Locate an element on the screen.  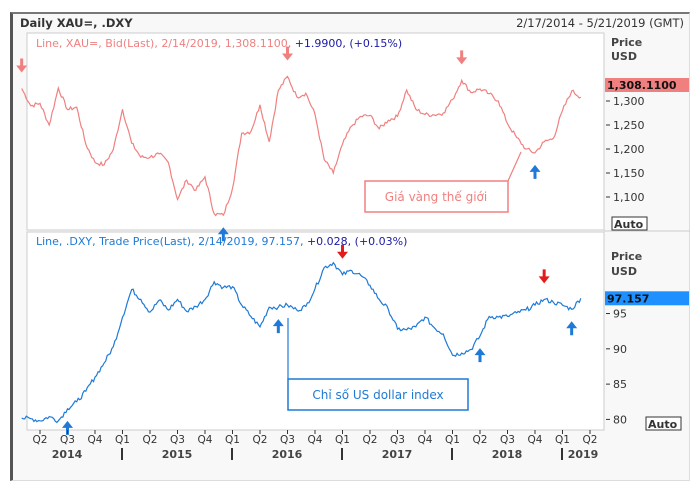
y-tick-label: 1,250 is located at coordinates (629, 125).